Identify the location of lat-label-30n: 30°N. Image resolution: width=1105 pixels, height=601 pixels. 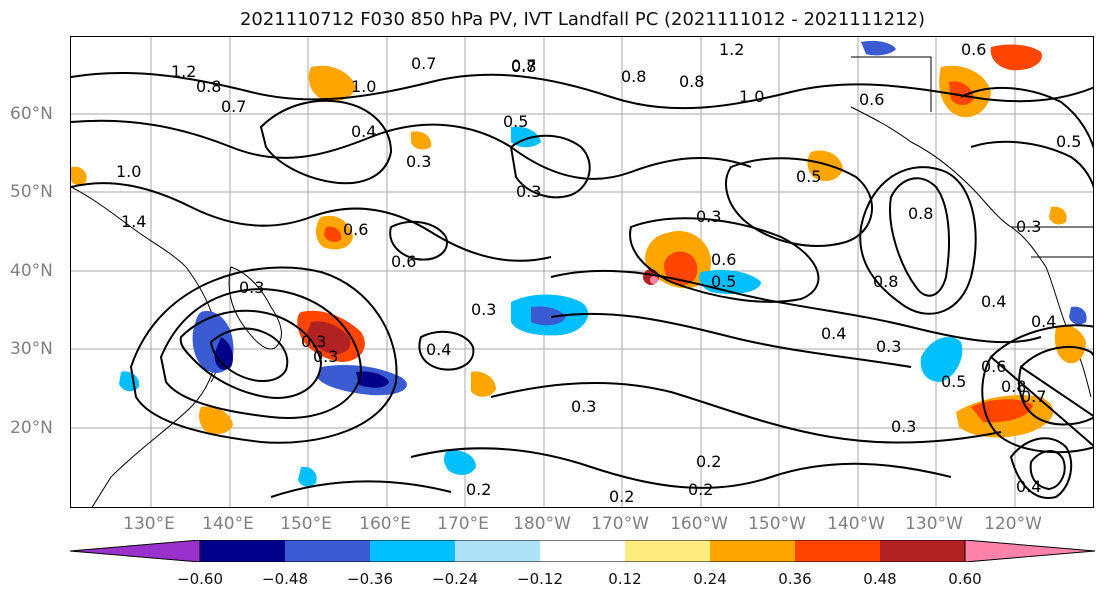
(31, 349).